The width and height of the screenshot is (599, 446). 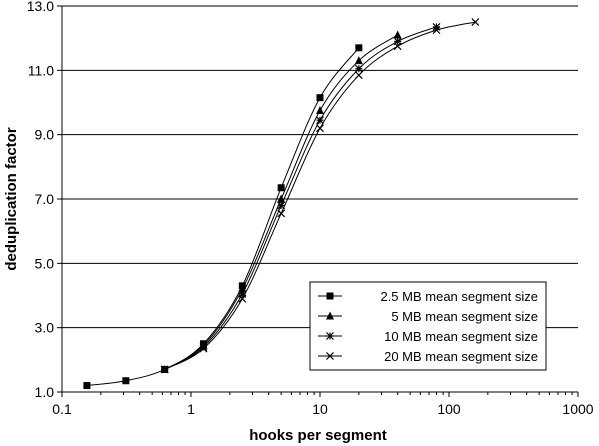 I want to click on x-tick-label: 100, so click(x=449, y=409).